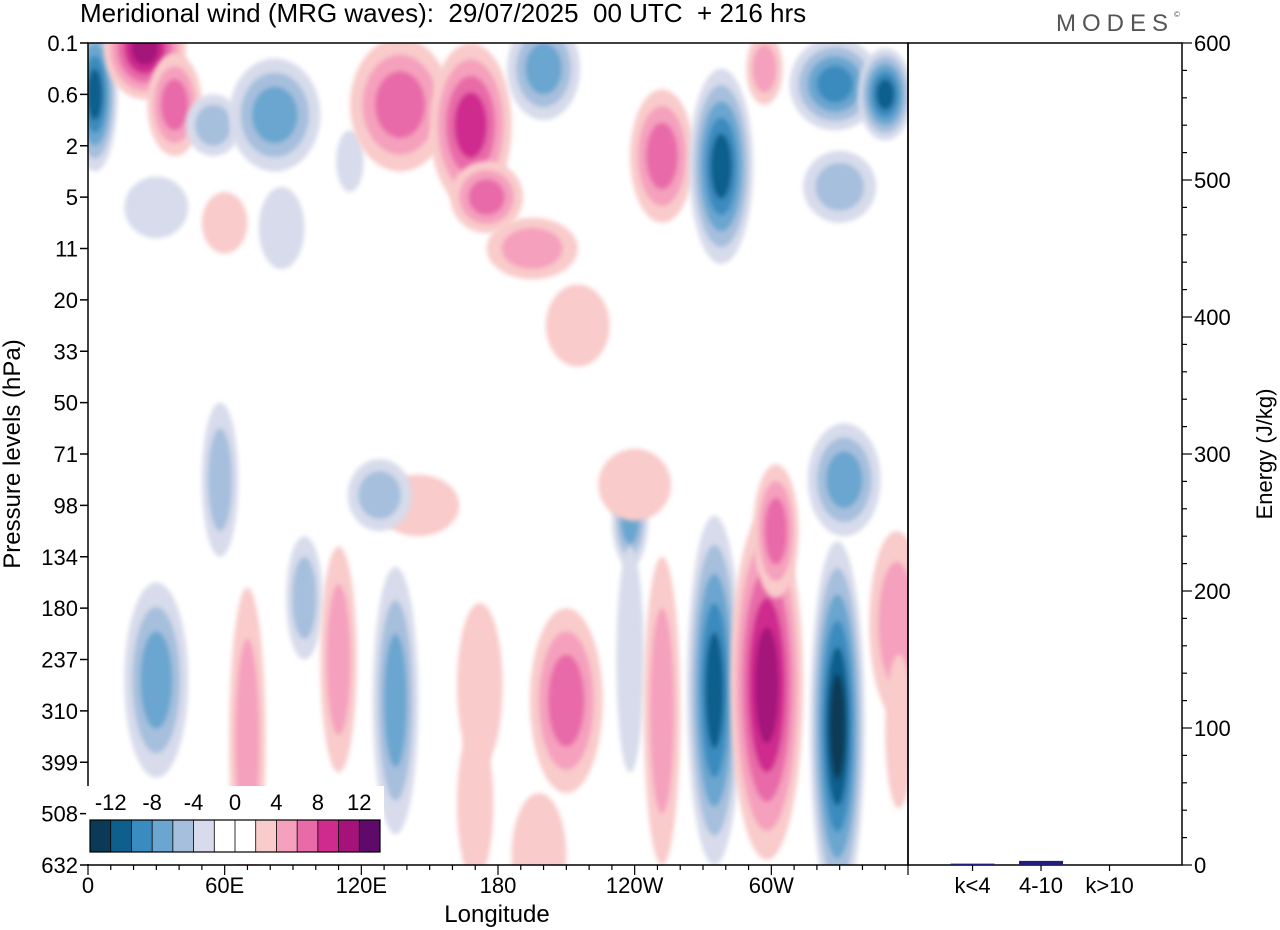 The image size is (1280, 930). Describe the element at coordinates (972, 885) in the screenshot. I see `energy-category-label: k<4` at that location.